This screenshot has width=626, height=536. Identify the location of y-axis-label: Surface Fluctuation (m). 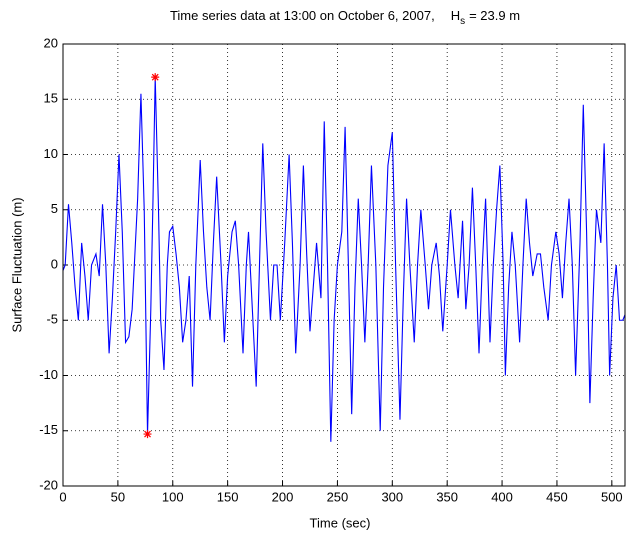
(16, 264).